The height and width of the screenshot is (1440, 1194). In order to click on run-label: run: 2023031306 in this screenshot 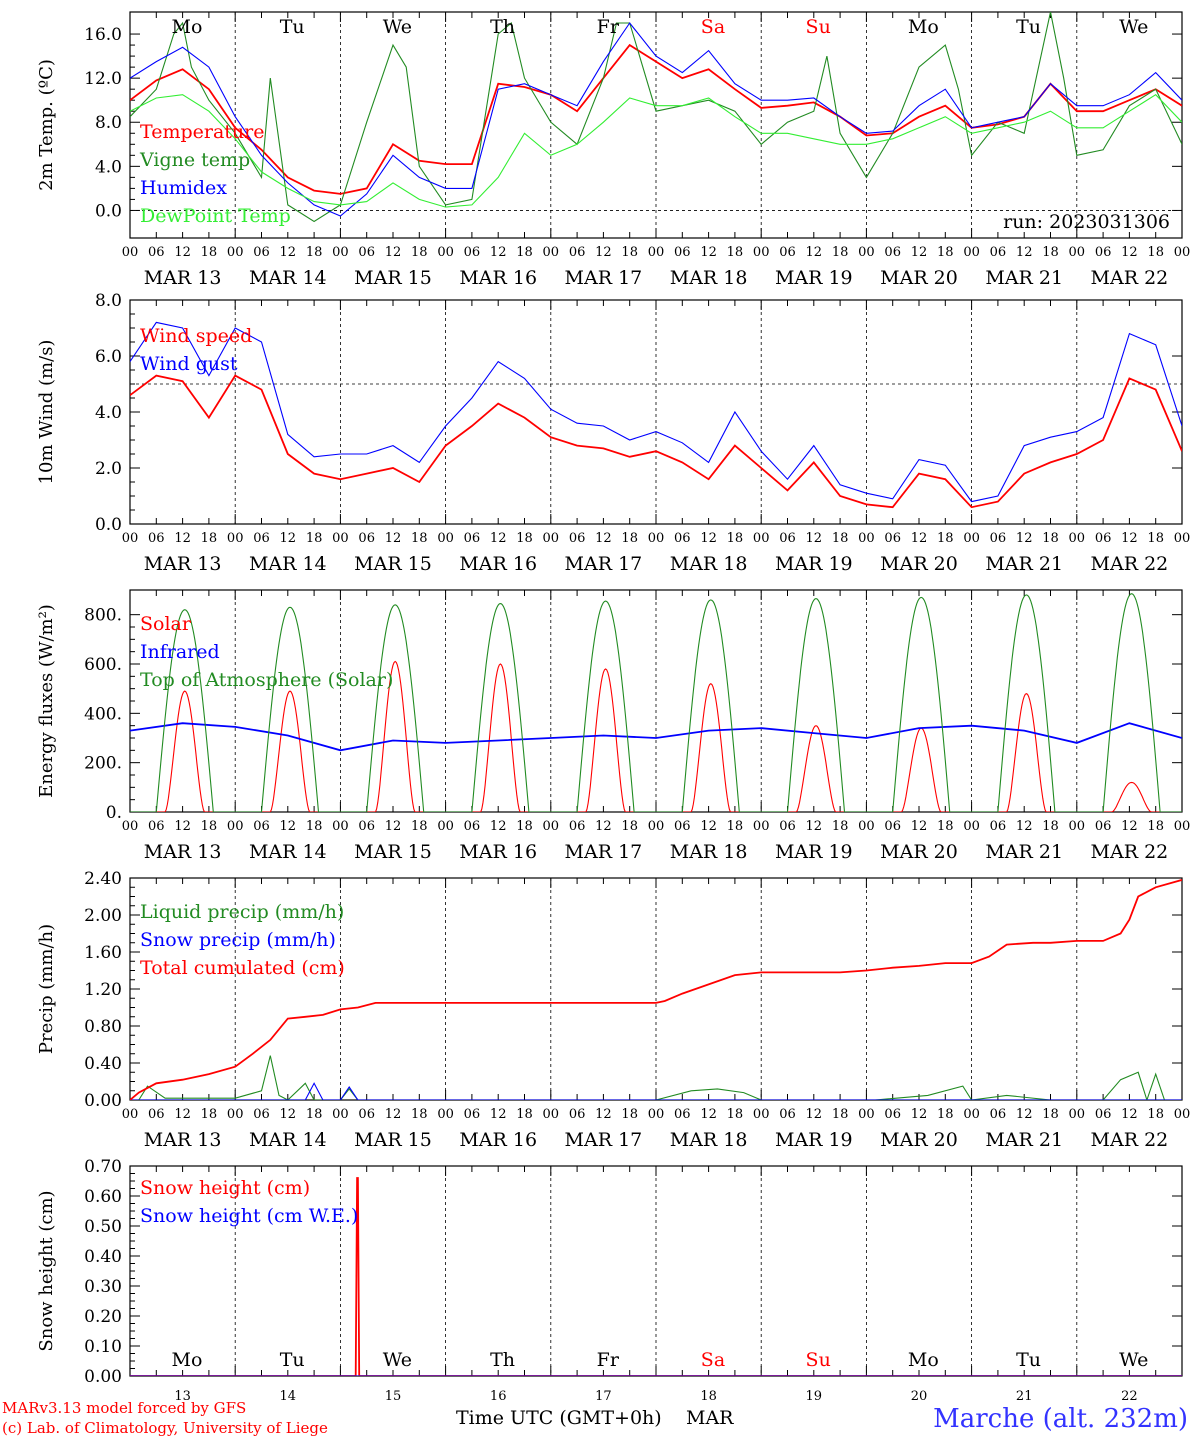, I will do `click(1086, 222)`.